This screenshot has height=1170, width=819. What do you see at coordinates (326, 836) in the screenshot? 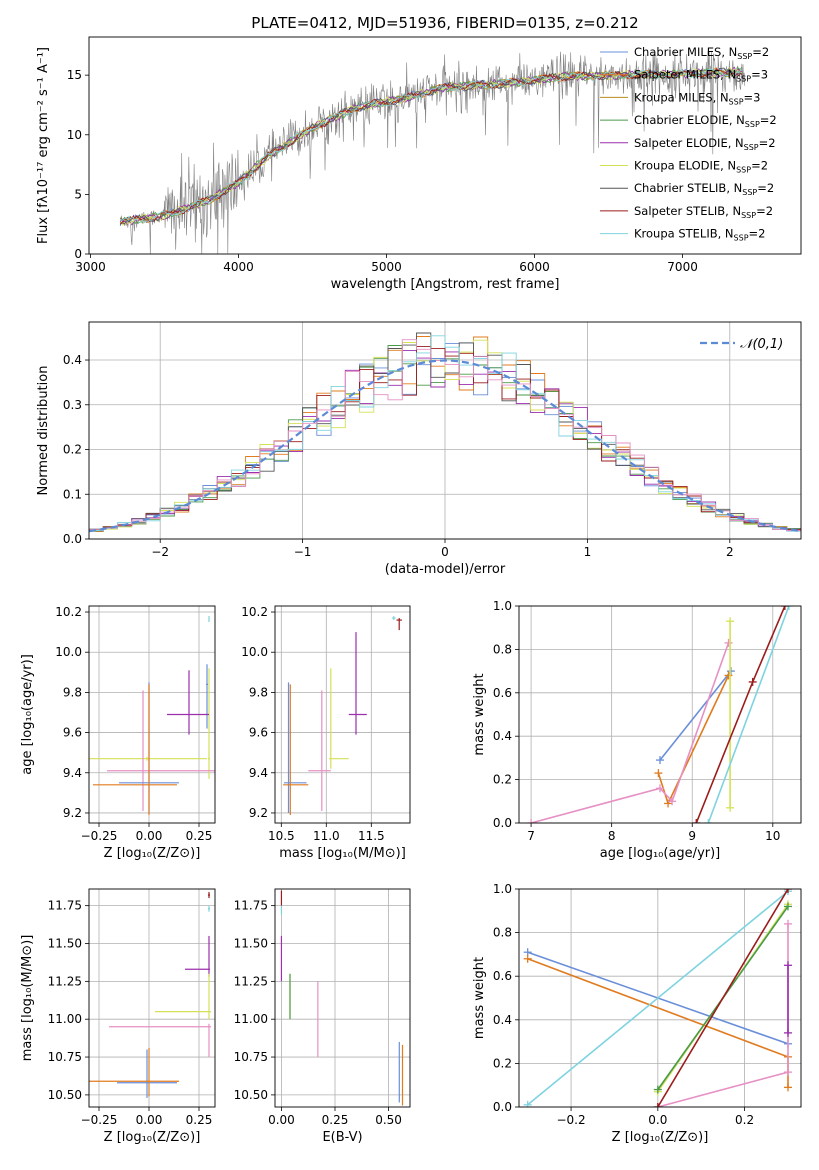
I see `x-tick-label: 11.0` at bounding box center [326, 836].